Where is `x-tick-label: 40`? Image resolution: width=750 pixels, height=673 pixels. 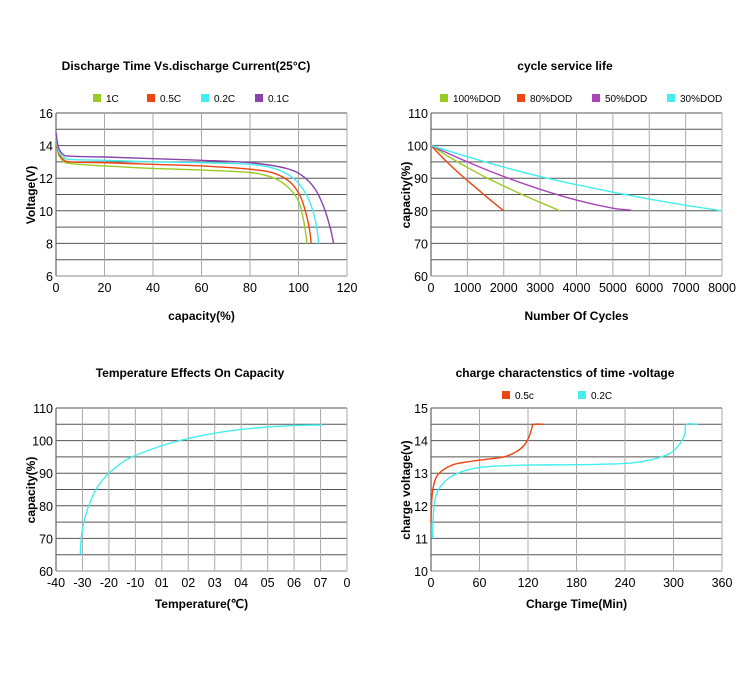
x-tick-label: 40 is located at coordinates (153, 288).